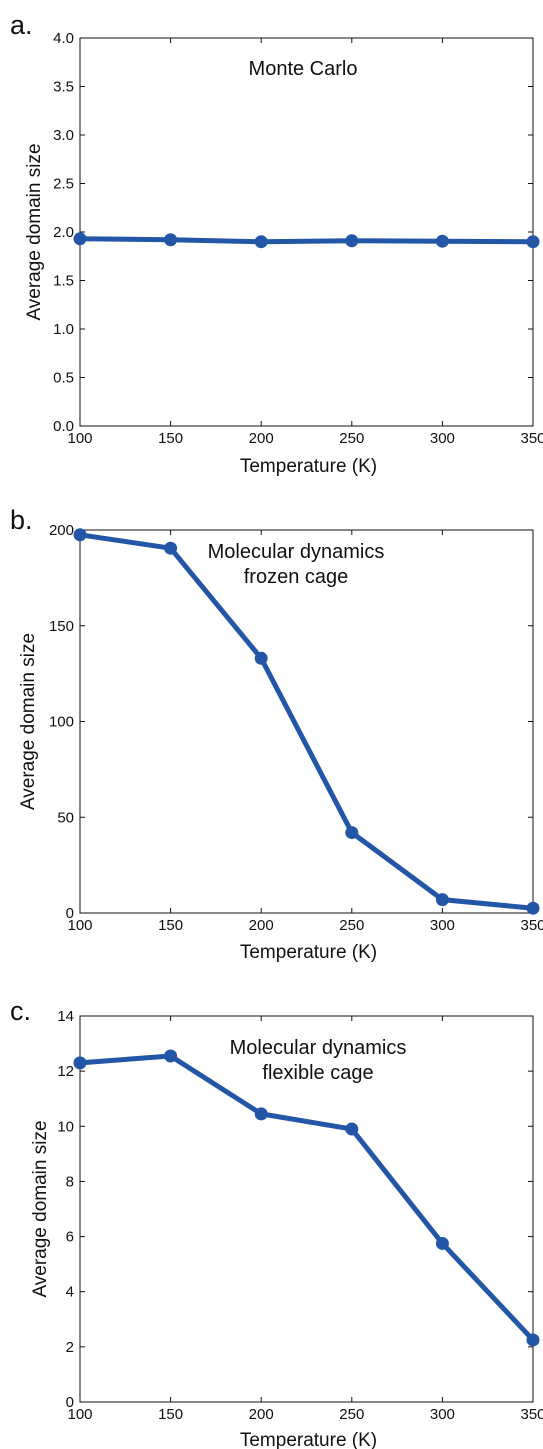  I want to click on annotation-line: frozen cage, so click(296, 577).